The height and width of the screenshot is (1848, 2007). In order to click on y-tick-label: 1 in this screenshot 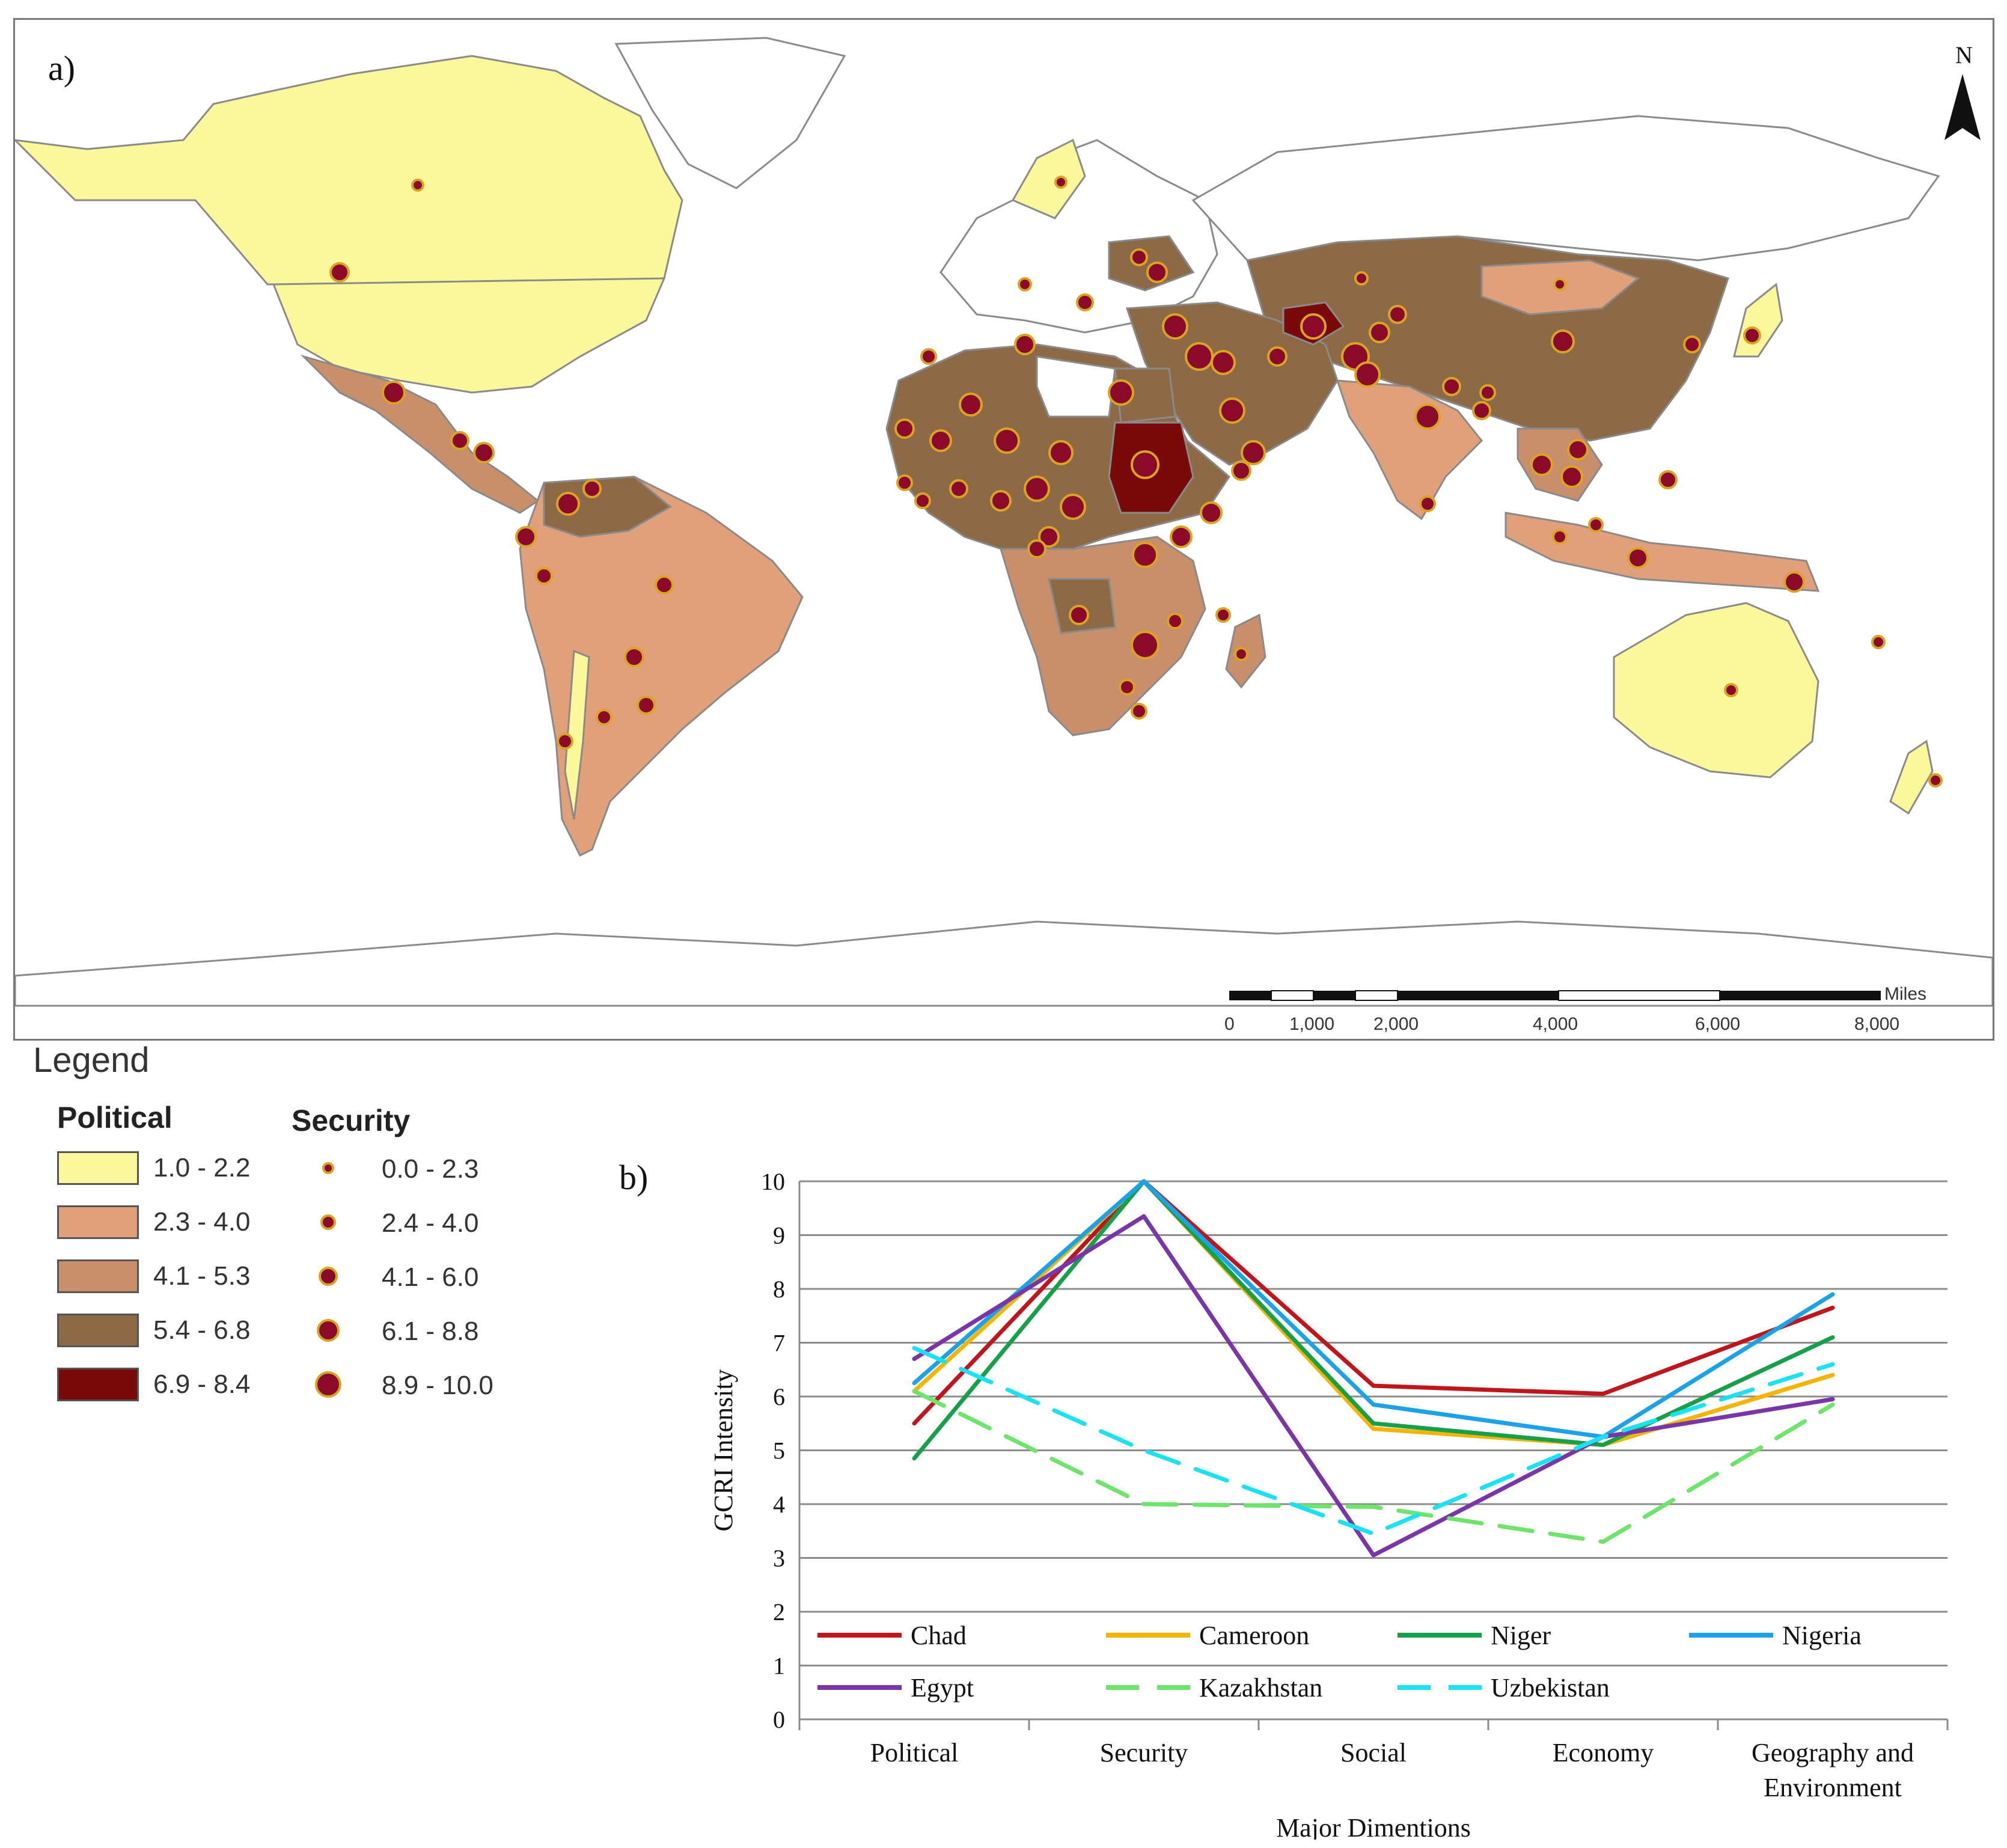, I will do `click(779, 1667)`.